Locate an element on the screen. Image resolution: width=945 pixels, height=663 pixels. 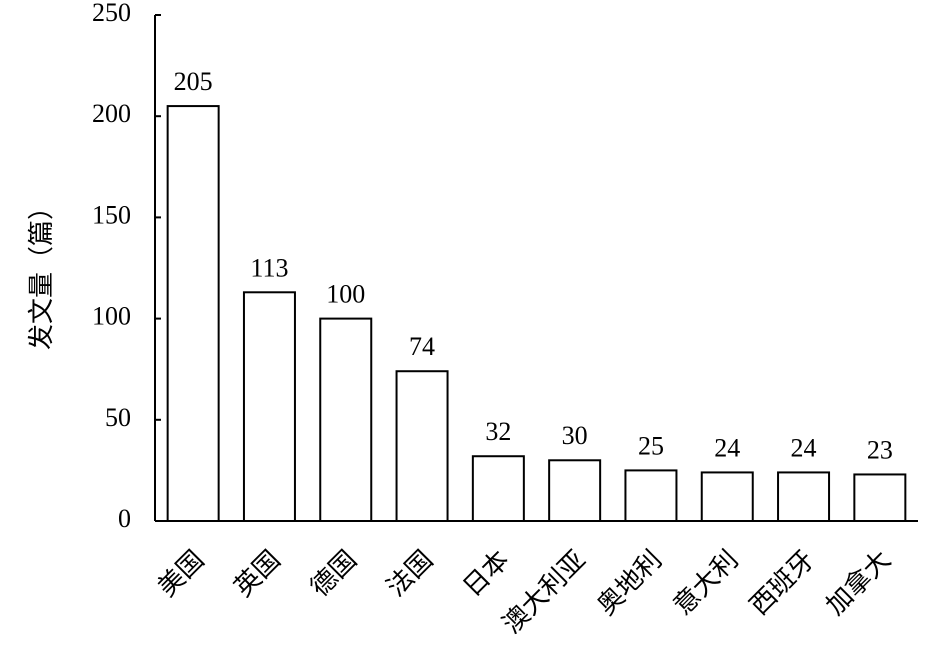
value-label: 205 is located at coordinates (193, 81).